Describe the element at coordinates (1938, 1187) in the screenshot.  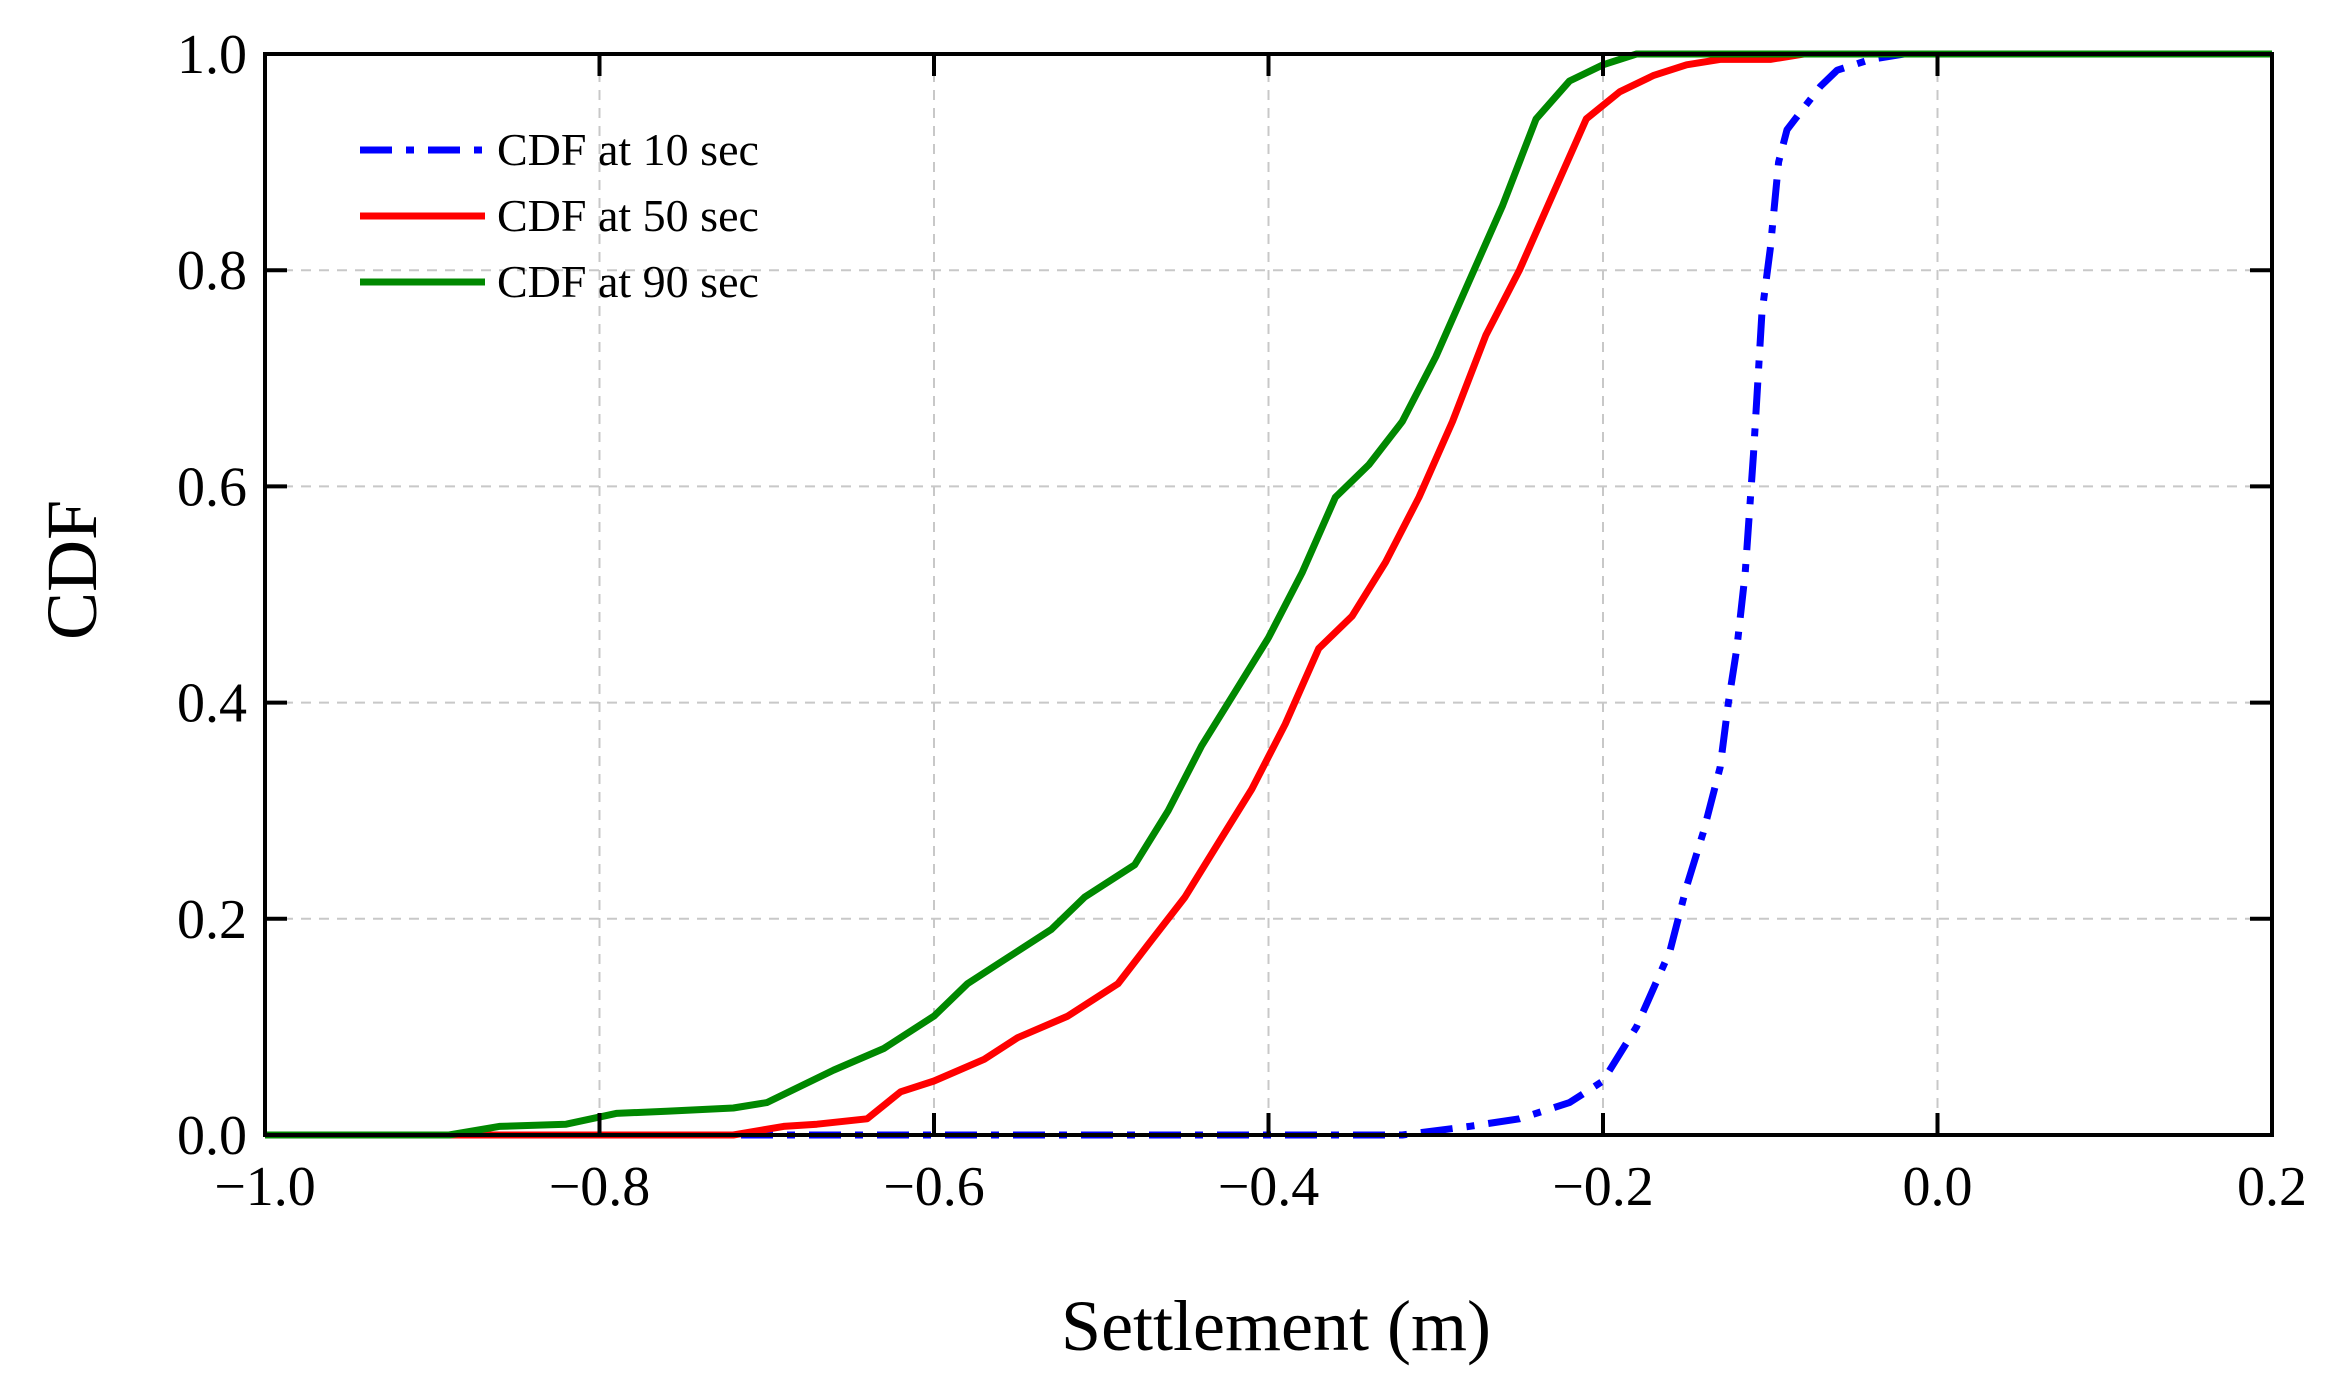
I see `x-tick-label: 0.0` at that location.